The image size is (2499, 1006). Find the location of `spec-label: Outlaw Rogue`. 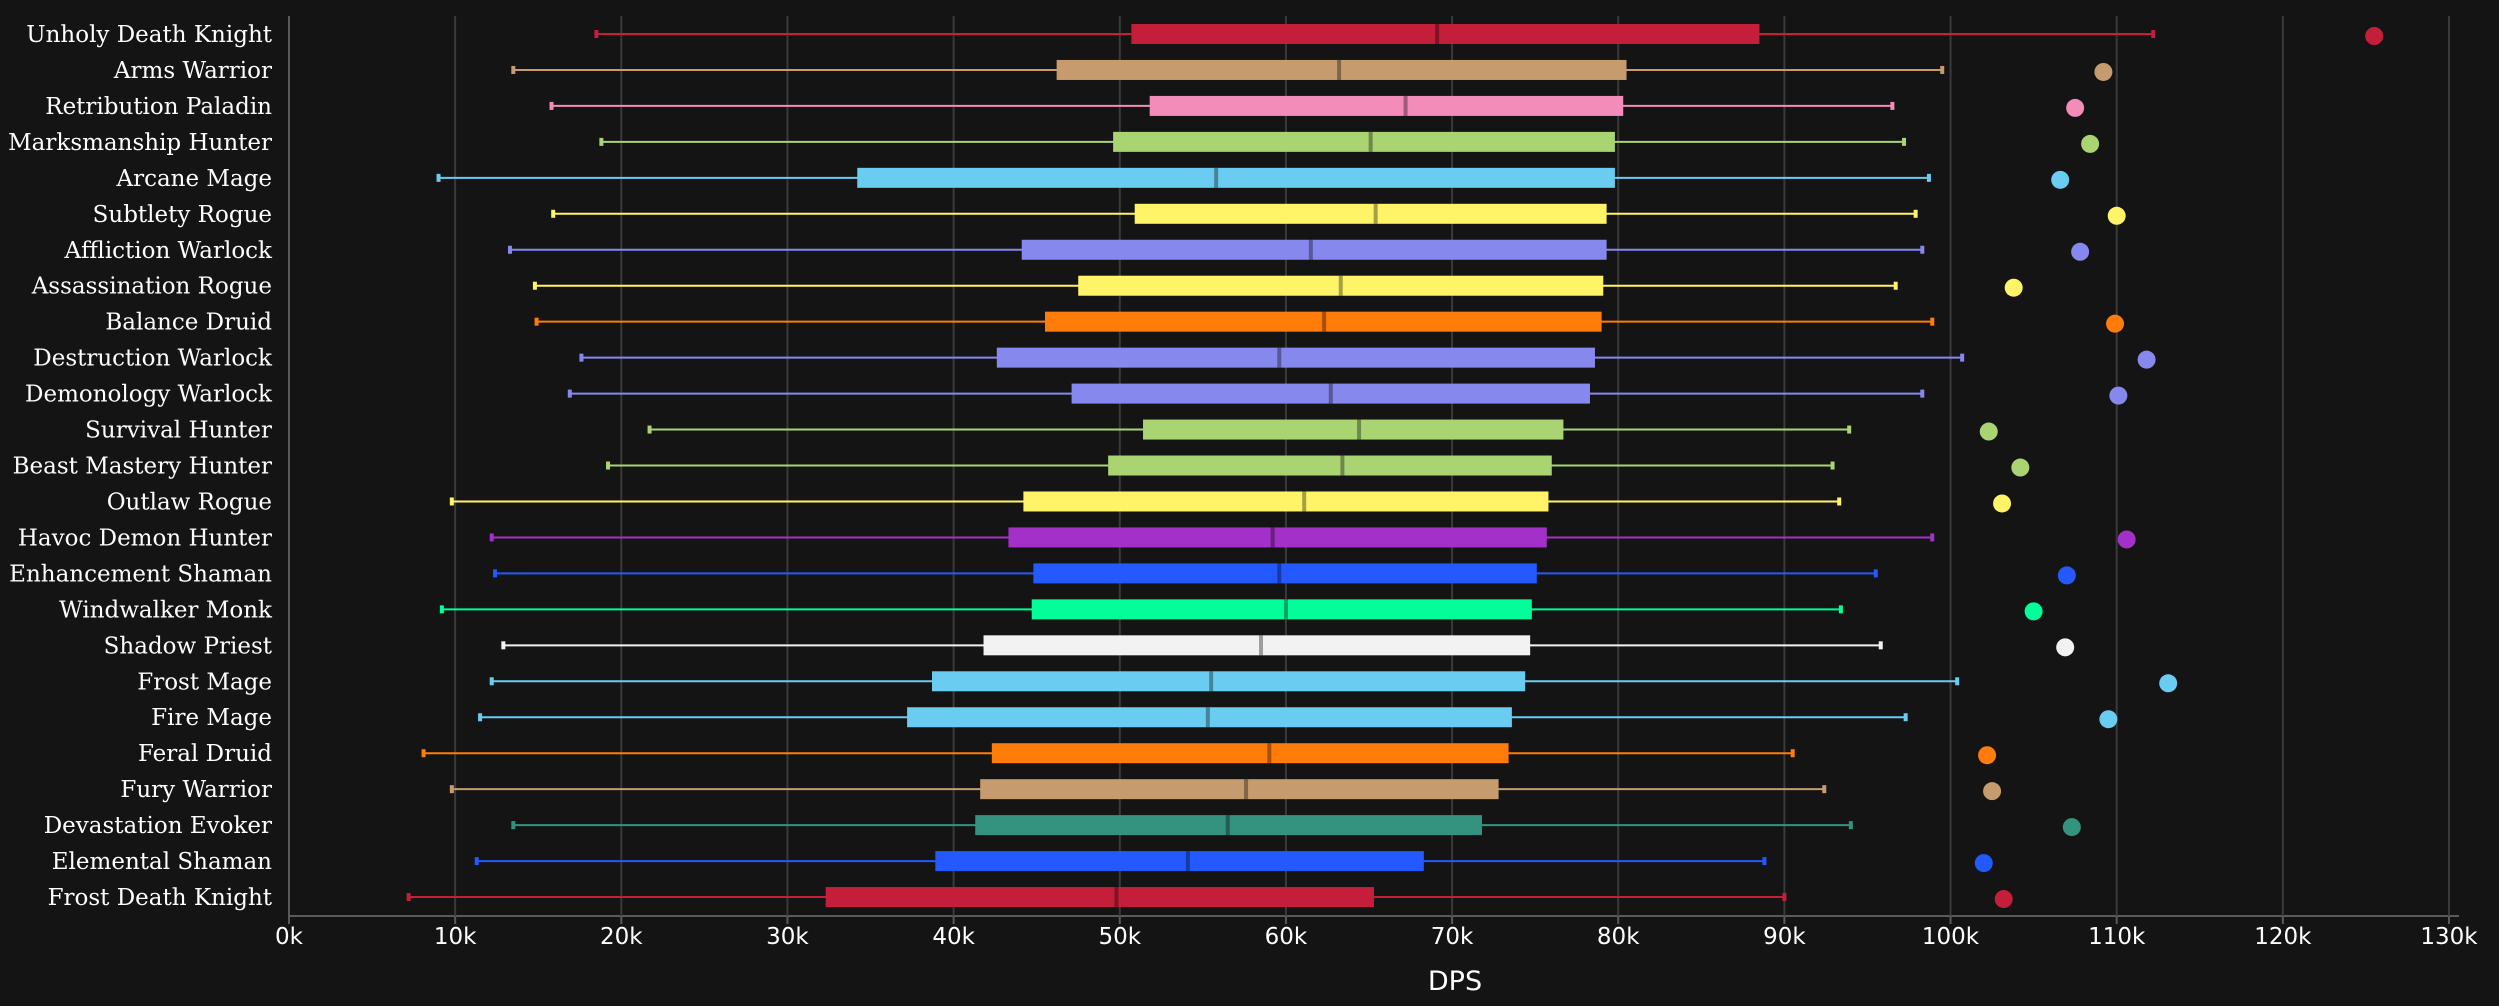

spec-label: Outlaw Rogue is located at coordinates (189, 502).